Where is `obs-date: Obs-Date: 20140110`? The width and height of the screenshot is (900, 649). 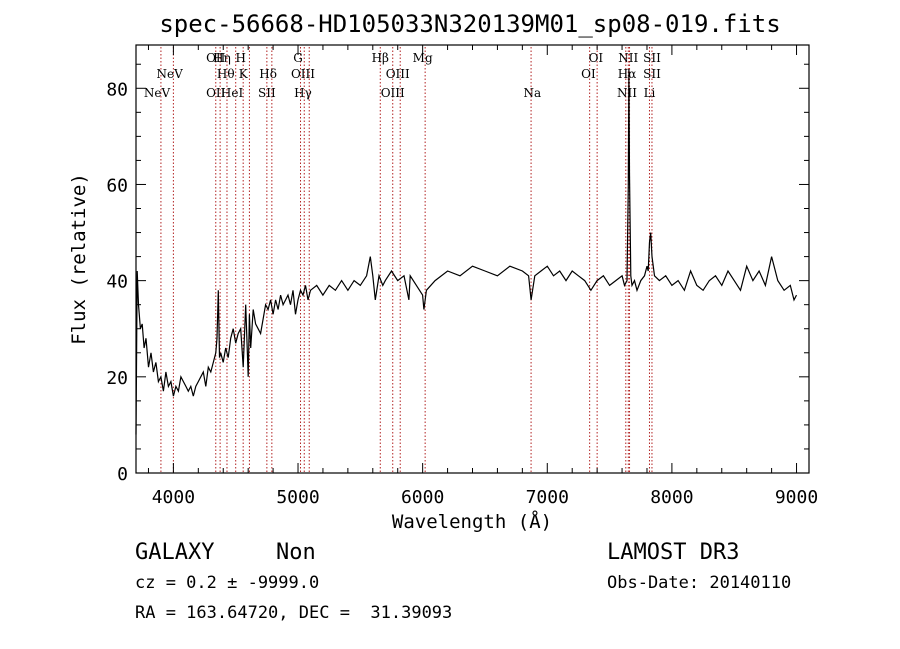 obs-date: Obs-Date: 20140110 is located at coordinates (699, 583).